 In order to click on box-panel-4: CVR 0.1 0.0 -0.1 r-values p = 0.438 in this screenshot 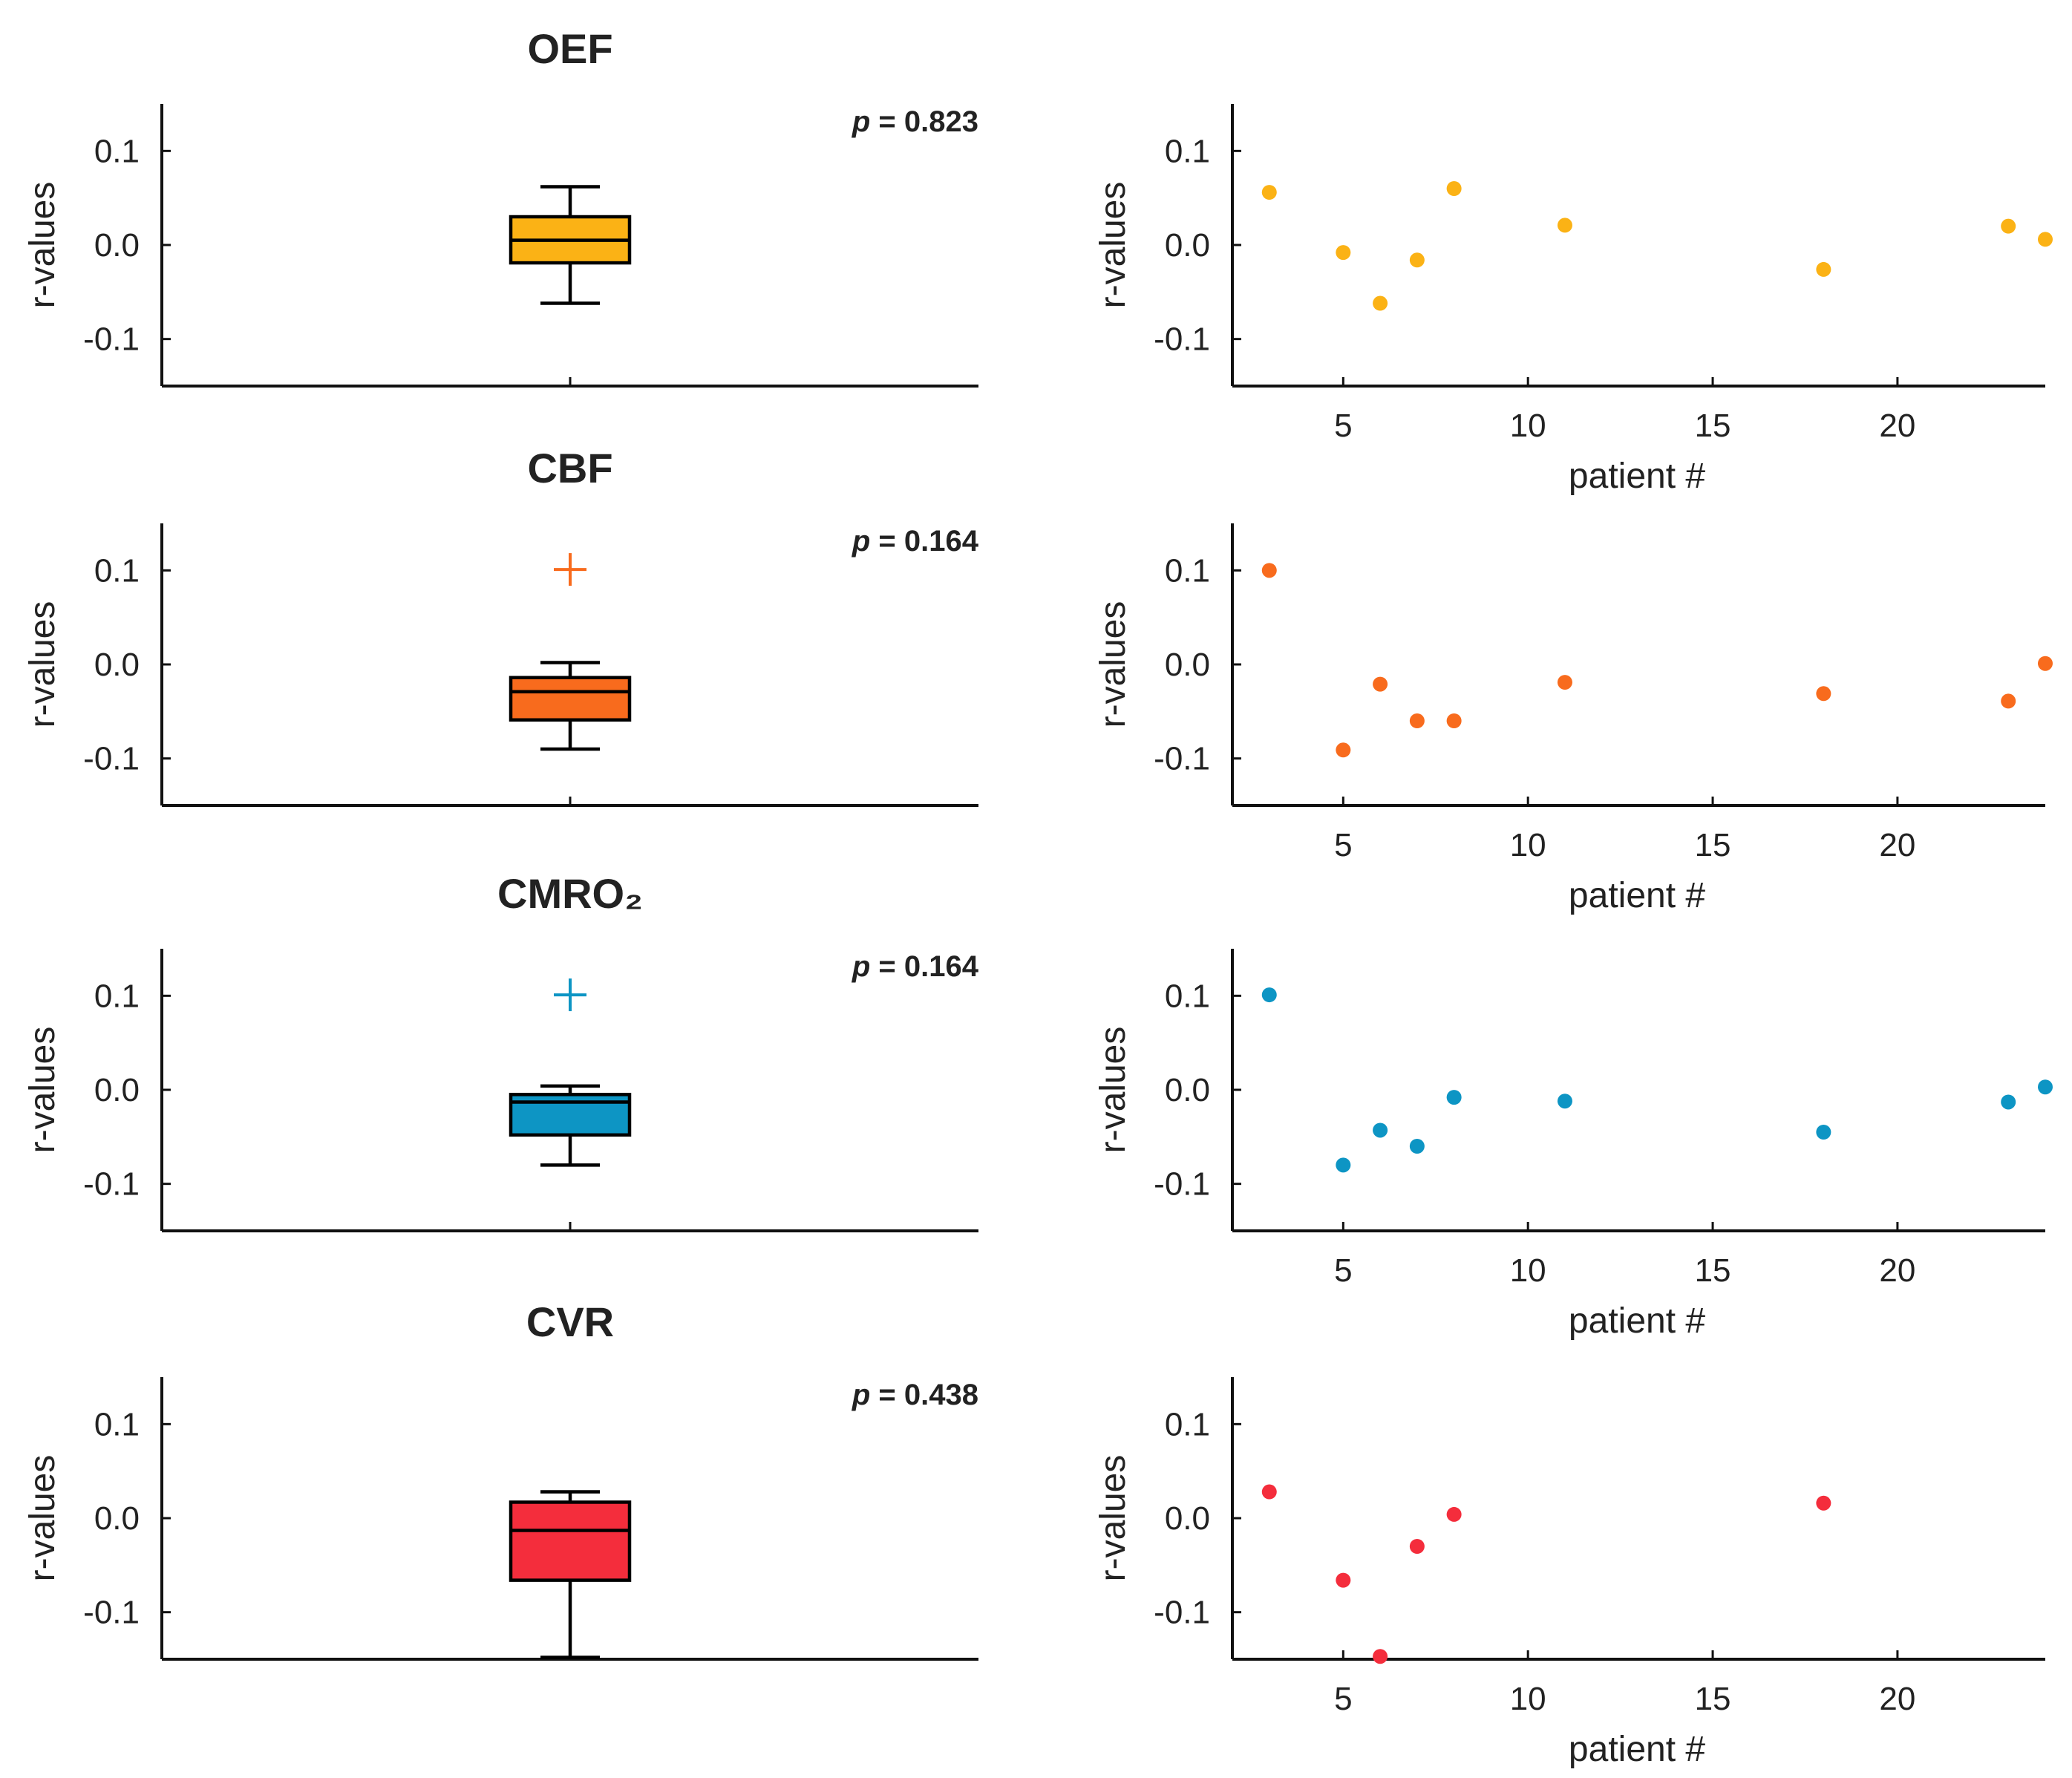, I will do `click(500, 1479)`.